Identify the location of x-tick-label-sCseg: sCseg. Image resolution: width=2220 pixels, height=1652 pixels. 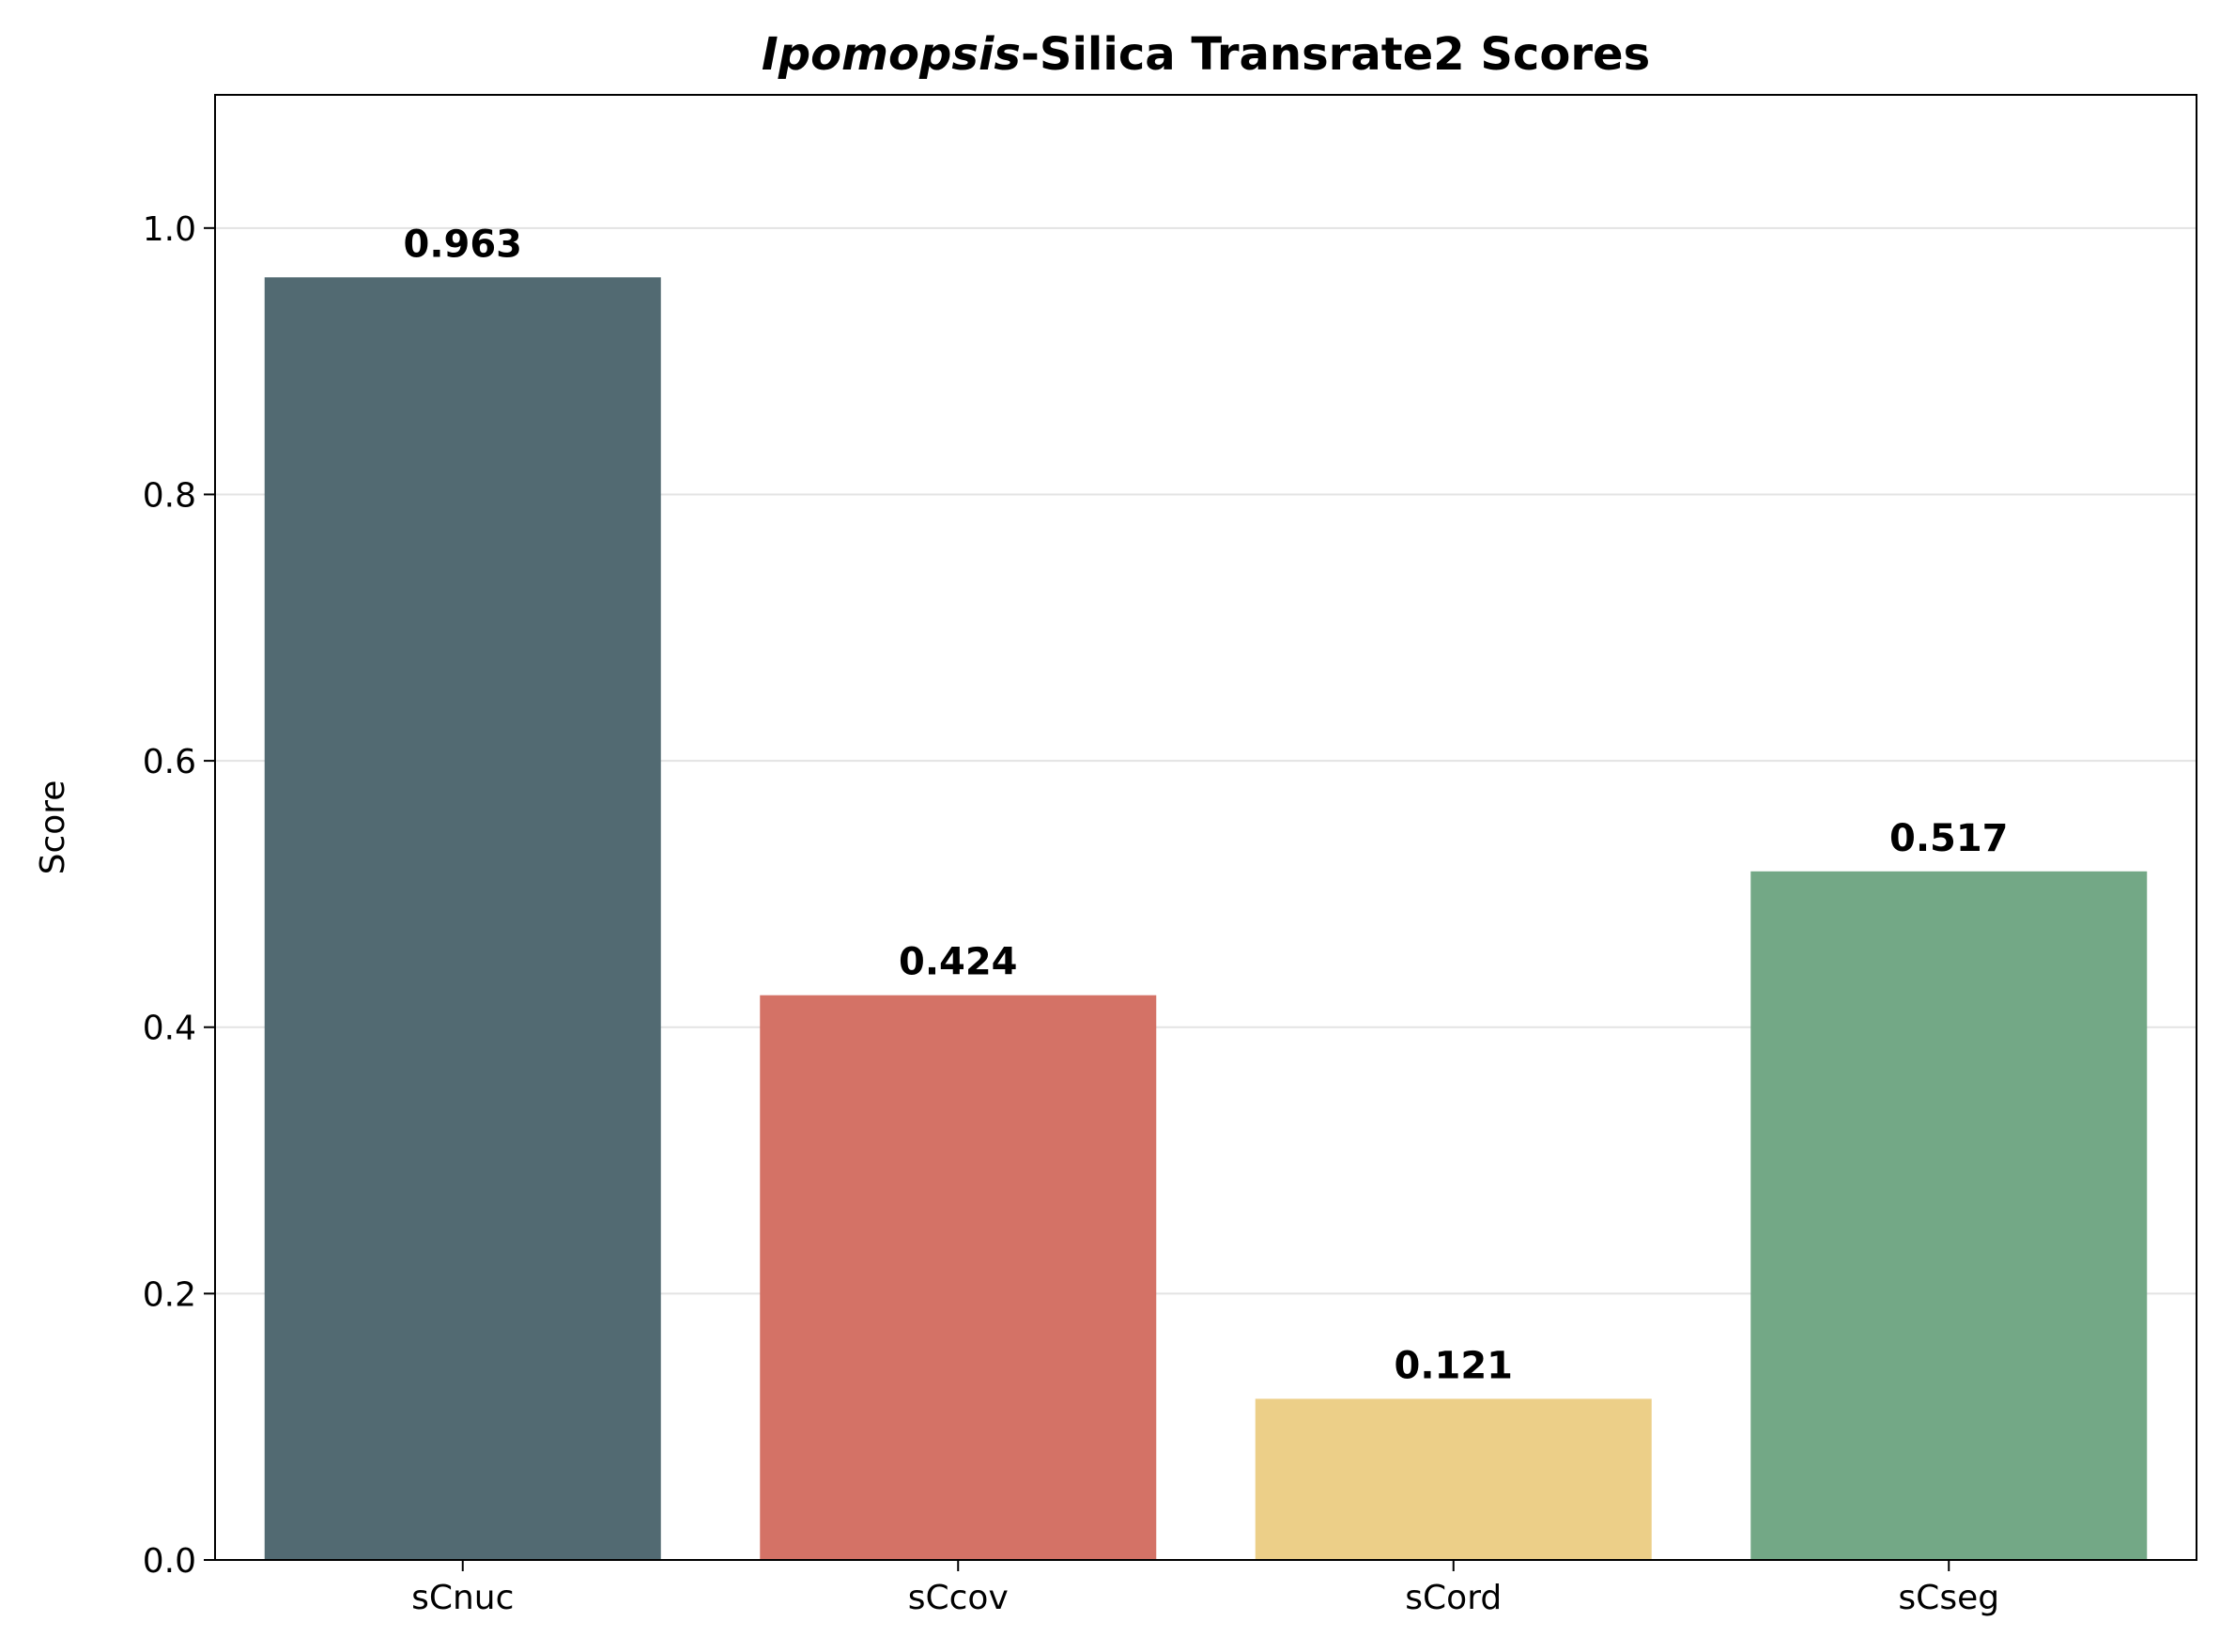
(1948, 1598).